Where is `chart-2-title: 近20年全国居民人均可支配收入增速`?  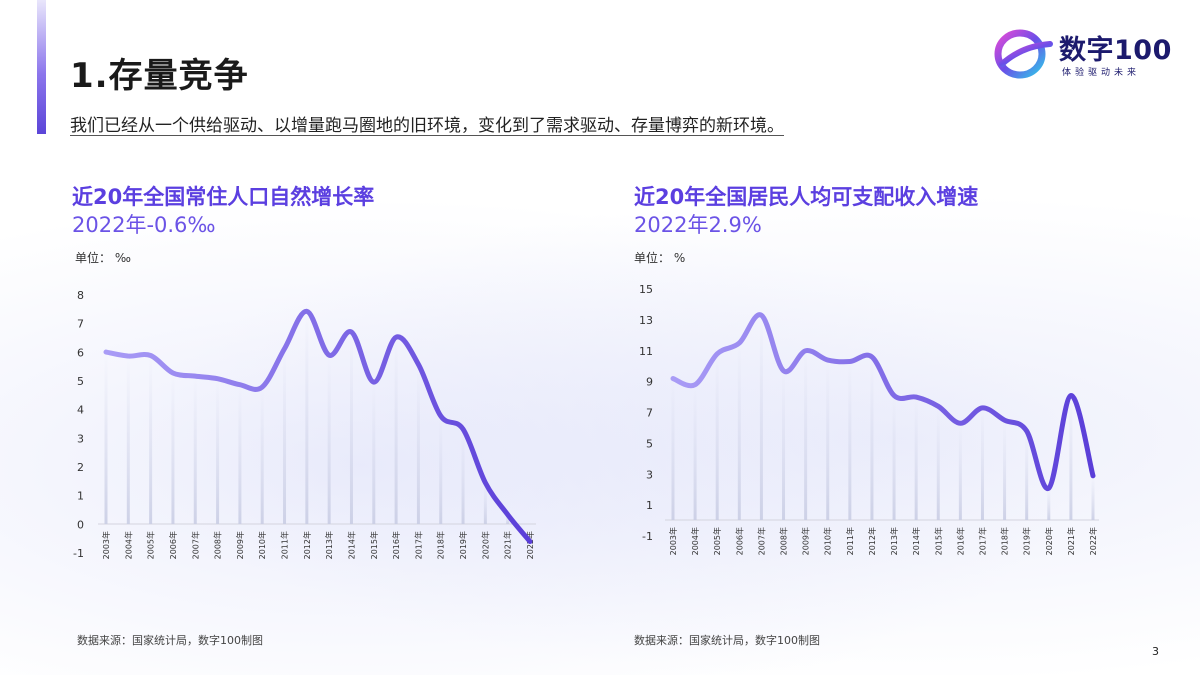
chart-2-title: 近20年全国居民人均可支配收入增速 is located at coordinates (806, 197).